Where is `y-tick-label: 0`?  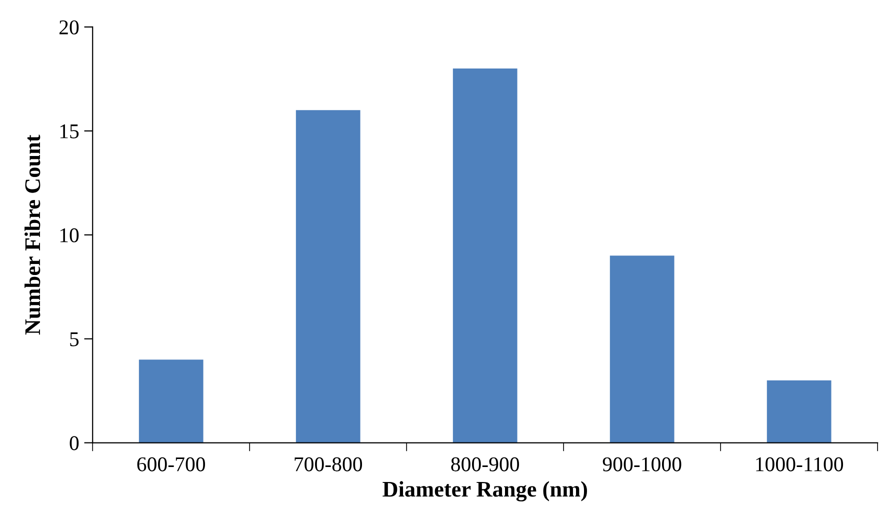
y-tick-label: 0 is located at coordinates (74, 443).